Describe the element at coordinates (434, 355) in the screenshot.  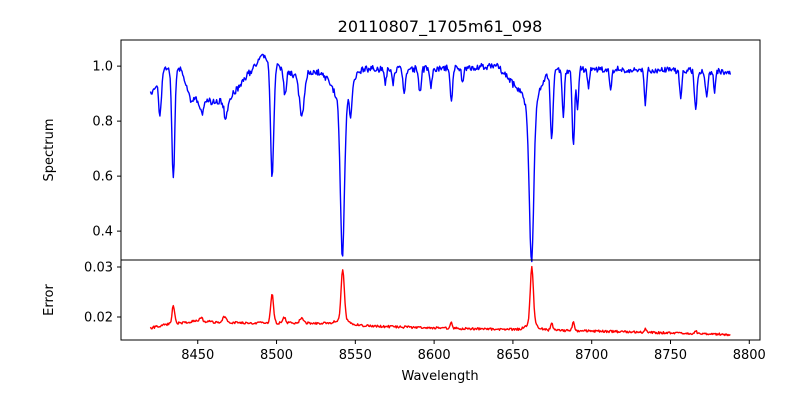
I see `x-tick-label: 8600` at that location.